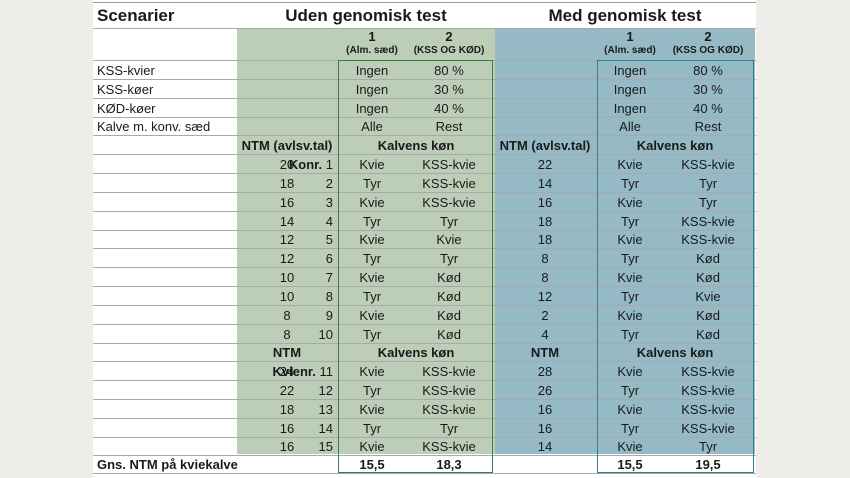 The width and height of the screenshot is (850, 478). Describe the element at coordinates (630, 464) in the screenshot. I see `summary-value: 15,5` at that location.